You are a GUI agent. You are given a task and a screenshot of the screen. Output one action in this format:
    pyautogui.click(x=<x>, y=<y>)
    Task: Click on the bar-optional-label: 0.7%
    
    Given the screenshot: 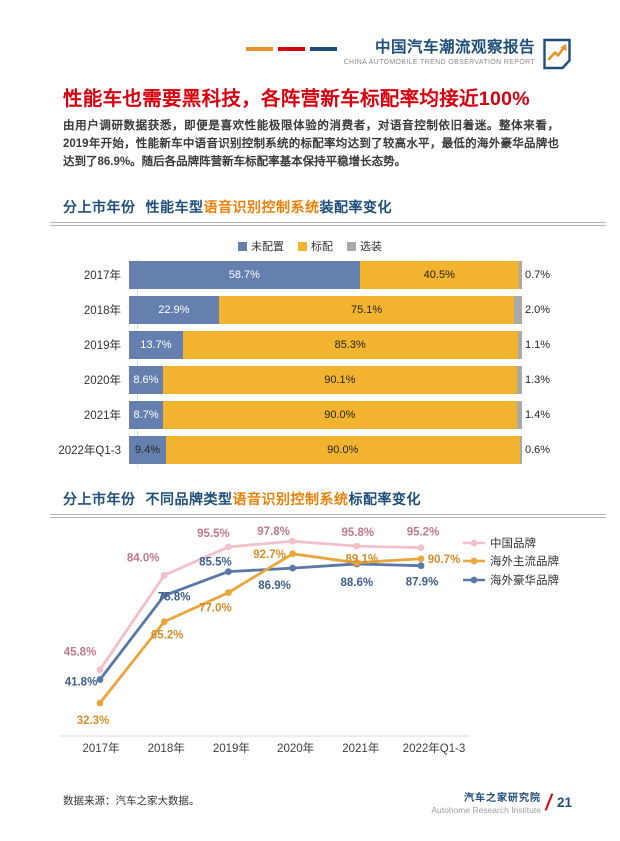 What is the action you would take?
    pyautogui.click(x=538, y=275)
    